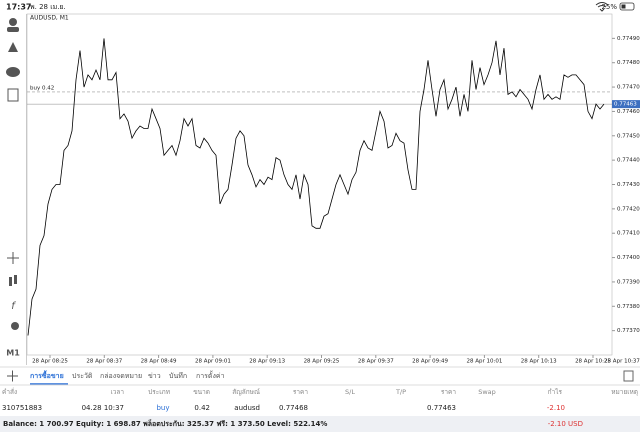  I want to click on cell-open-price: 0.77468, so click(293, 408).